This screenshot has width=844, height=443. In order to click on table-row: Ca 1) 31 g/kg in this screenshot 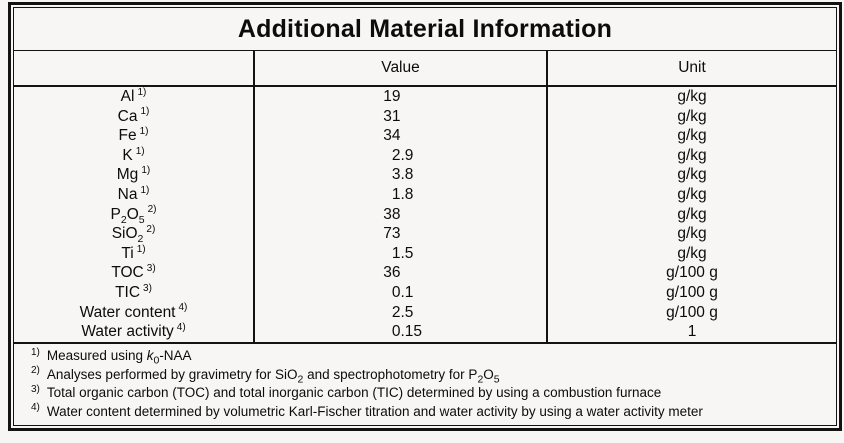, I will do `click(425, 116)`.